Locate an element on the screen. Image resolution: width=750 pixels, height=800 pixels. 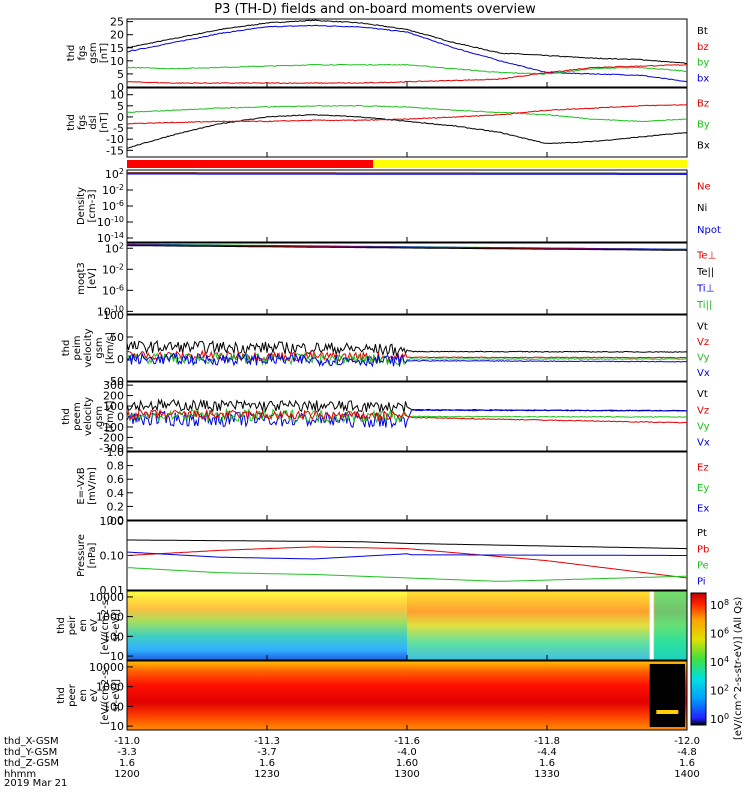
footer-row-name: hhmm is located at coordinates (20, 774).